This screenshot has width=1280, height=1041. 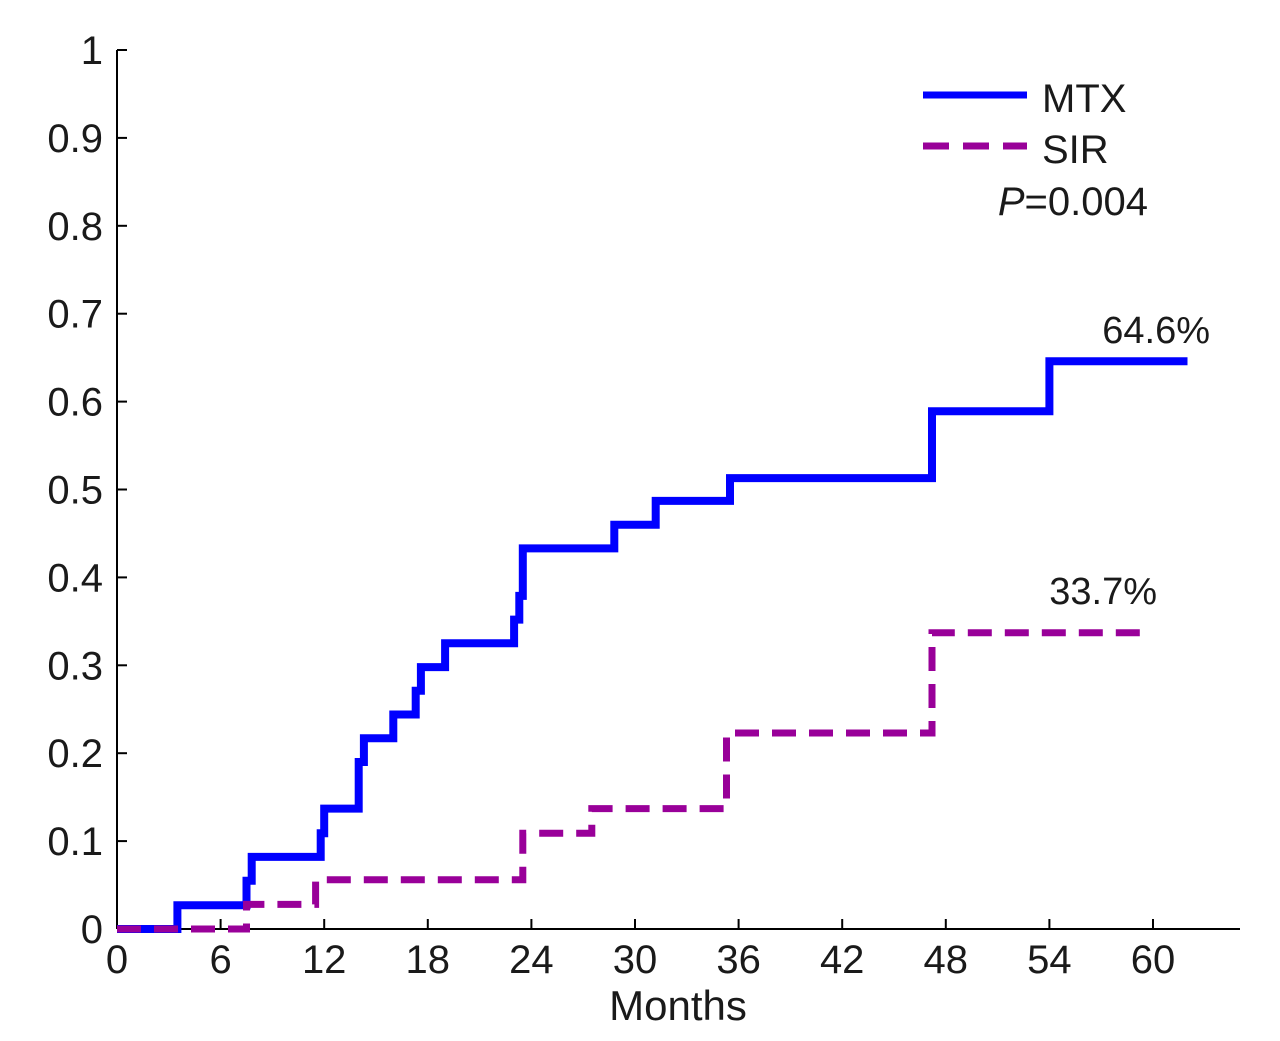 What do you see at coordinates (738, 960) in the screenshot?
I see `x-tick-label: 36` at bounding box center [738, 960].